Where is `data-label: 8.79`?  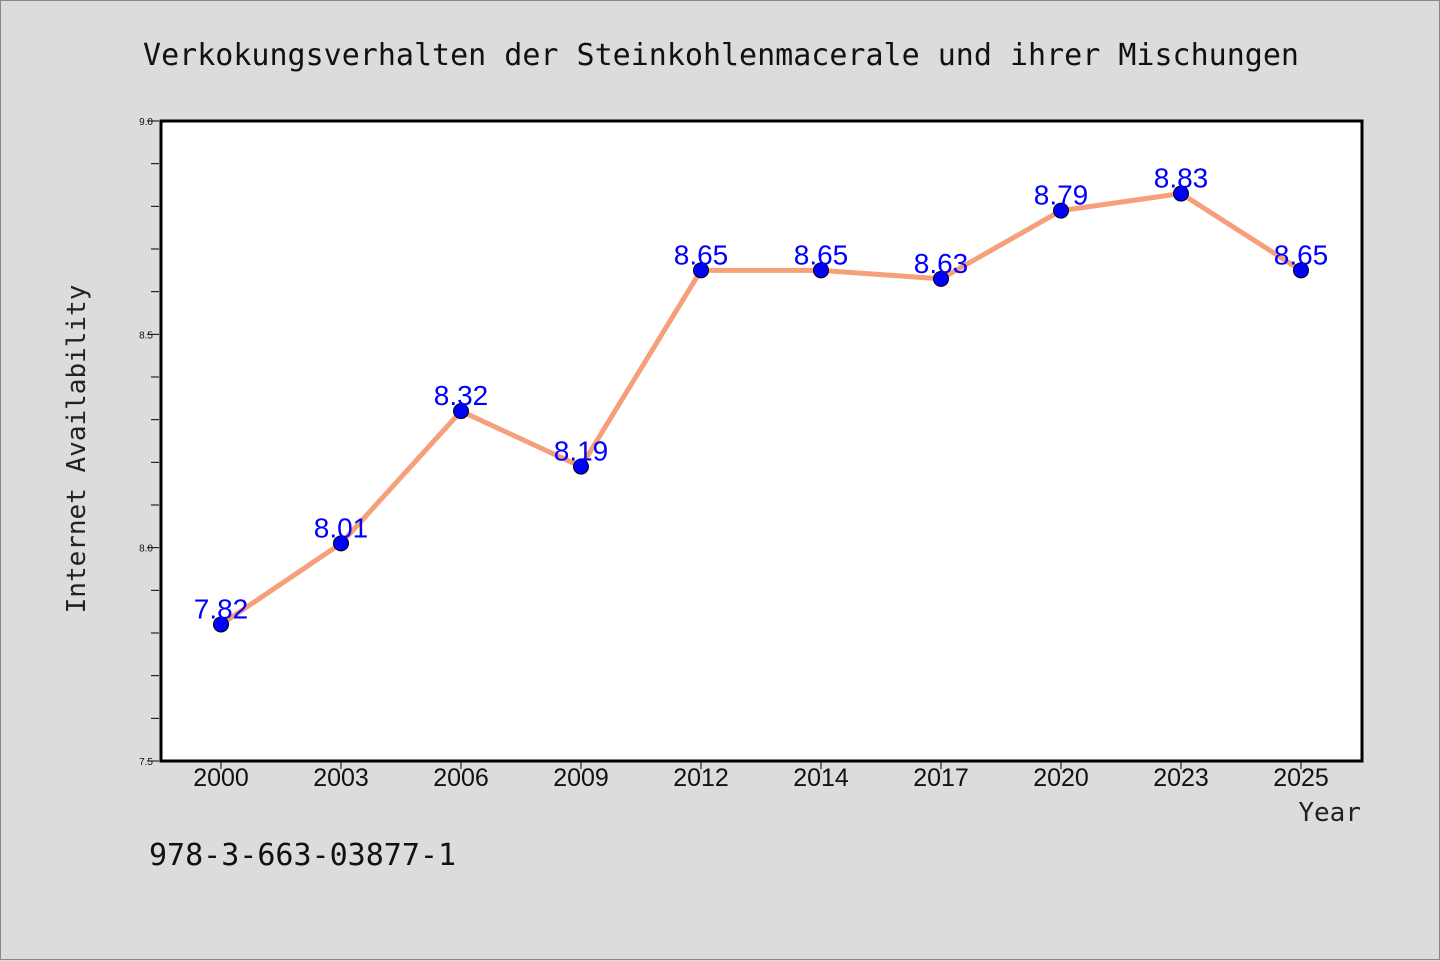 data-label: 8.79 is located at coordinates (1061, 195).